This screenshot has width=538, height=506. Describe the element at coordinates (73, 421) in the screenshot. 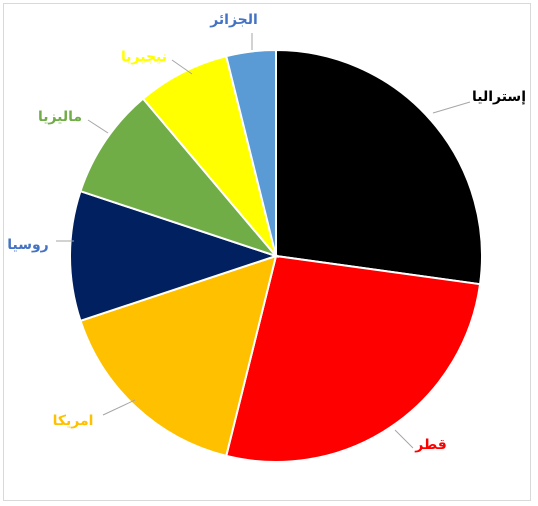

I see `data-label-3: امريكا` at that location.